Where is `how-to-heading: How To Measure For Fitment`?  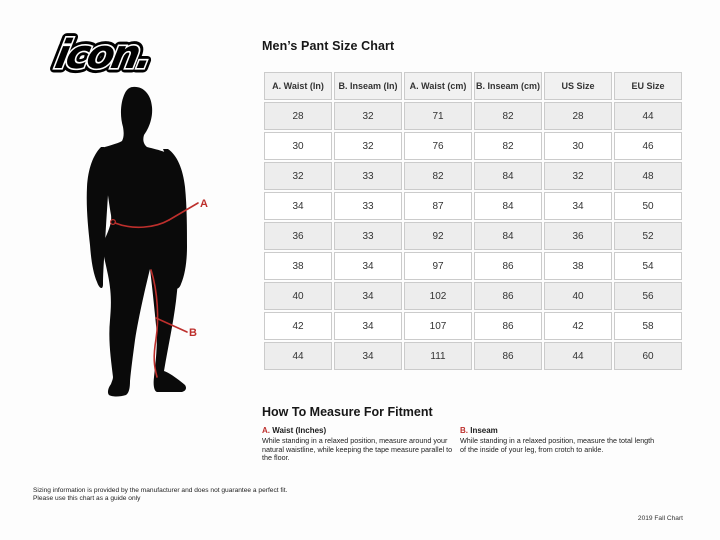
how-to-heading: How To Measure For Fitment is located at coordinates (347, 412).